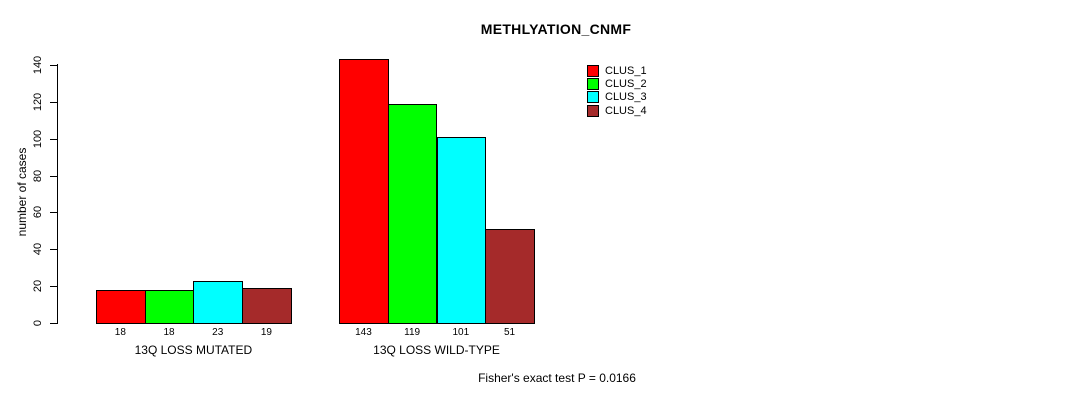 The height and width of the screenshot is (400, 1090). Describe the element at coordinates (626, 97) in the screenshot. I see `legend-label: CLUS_3` at that location.